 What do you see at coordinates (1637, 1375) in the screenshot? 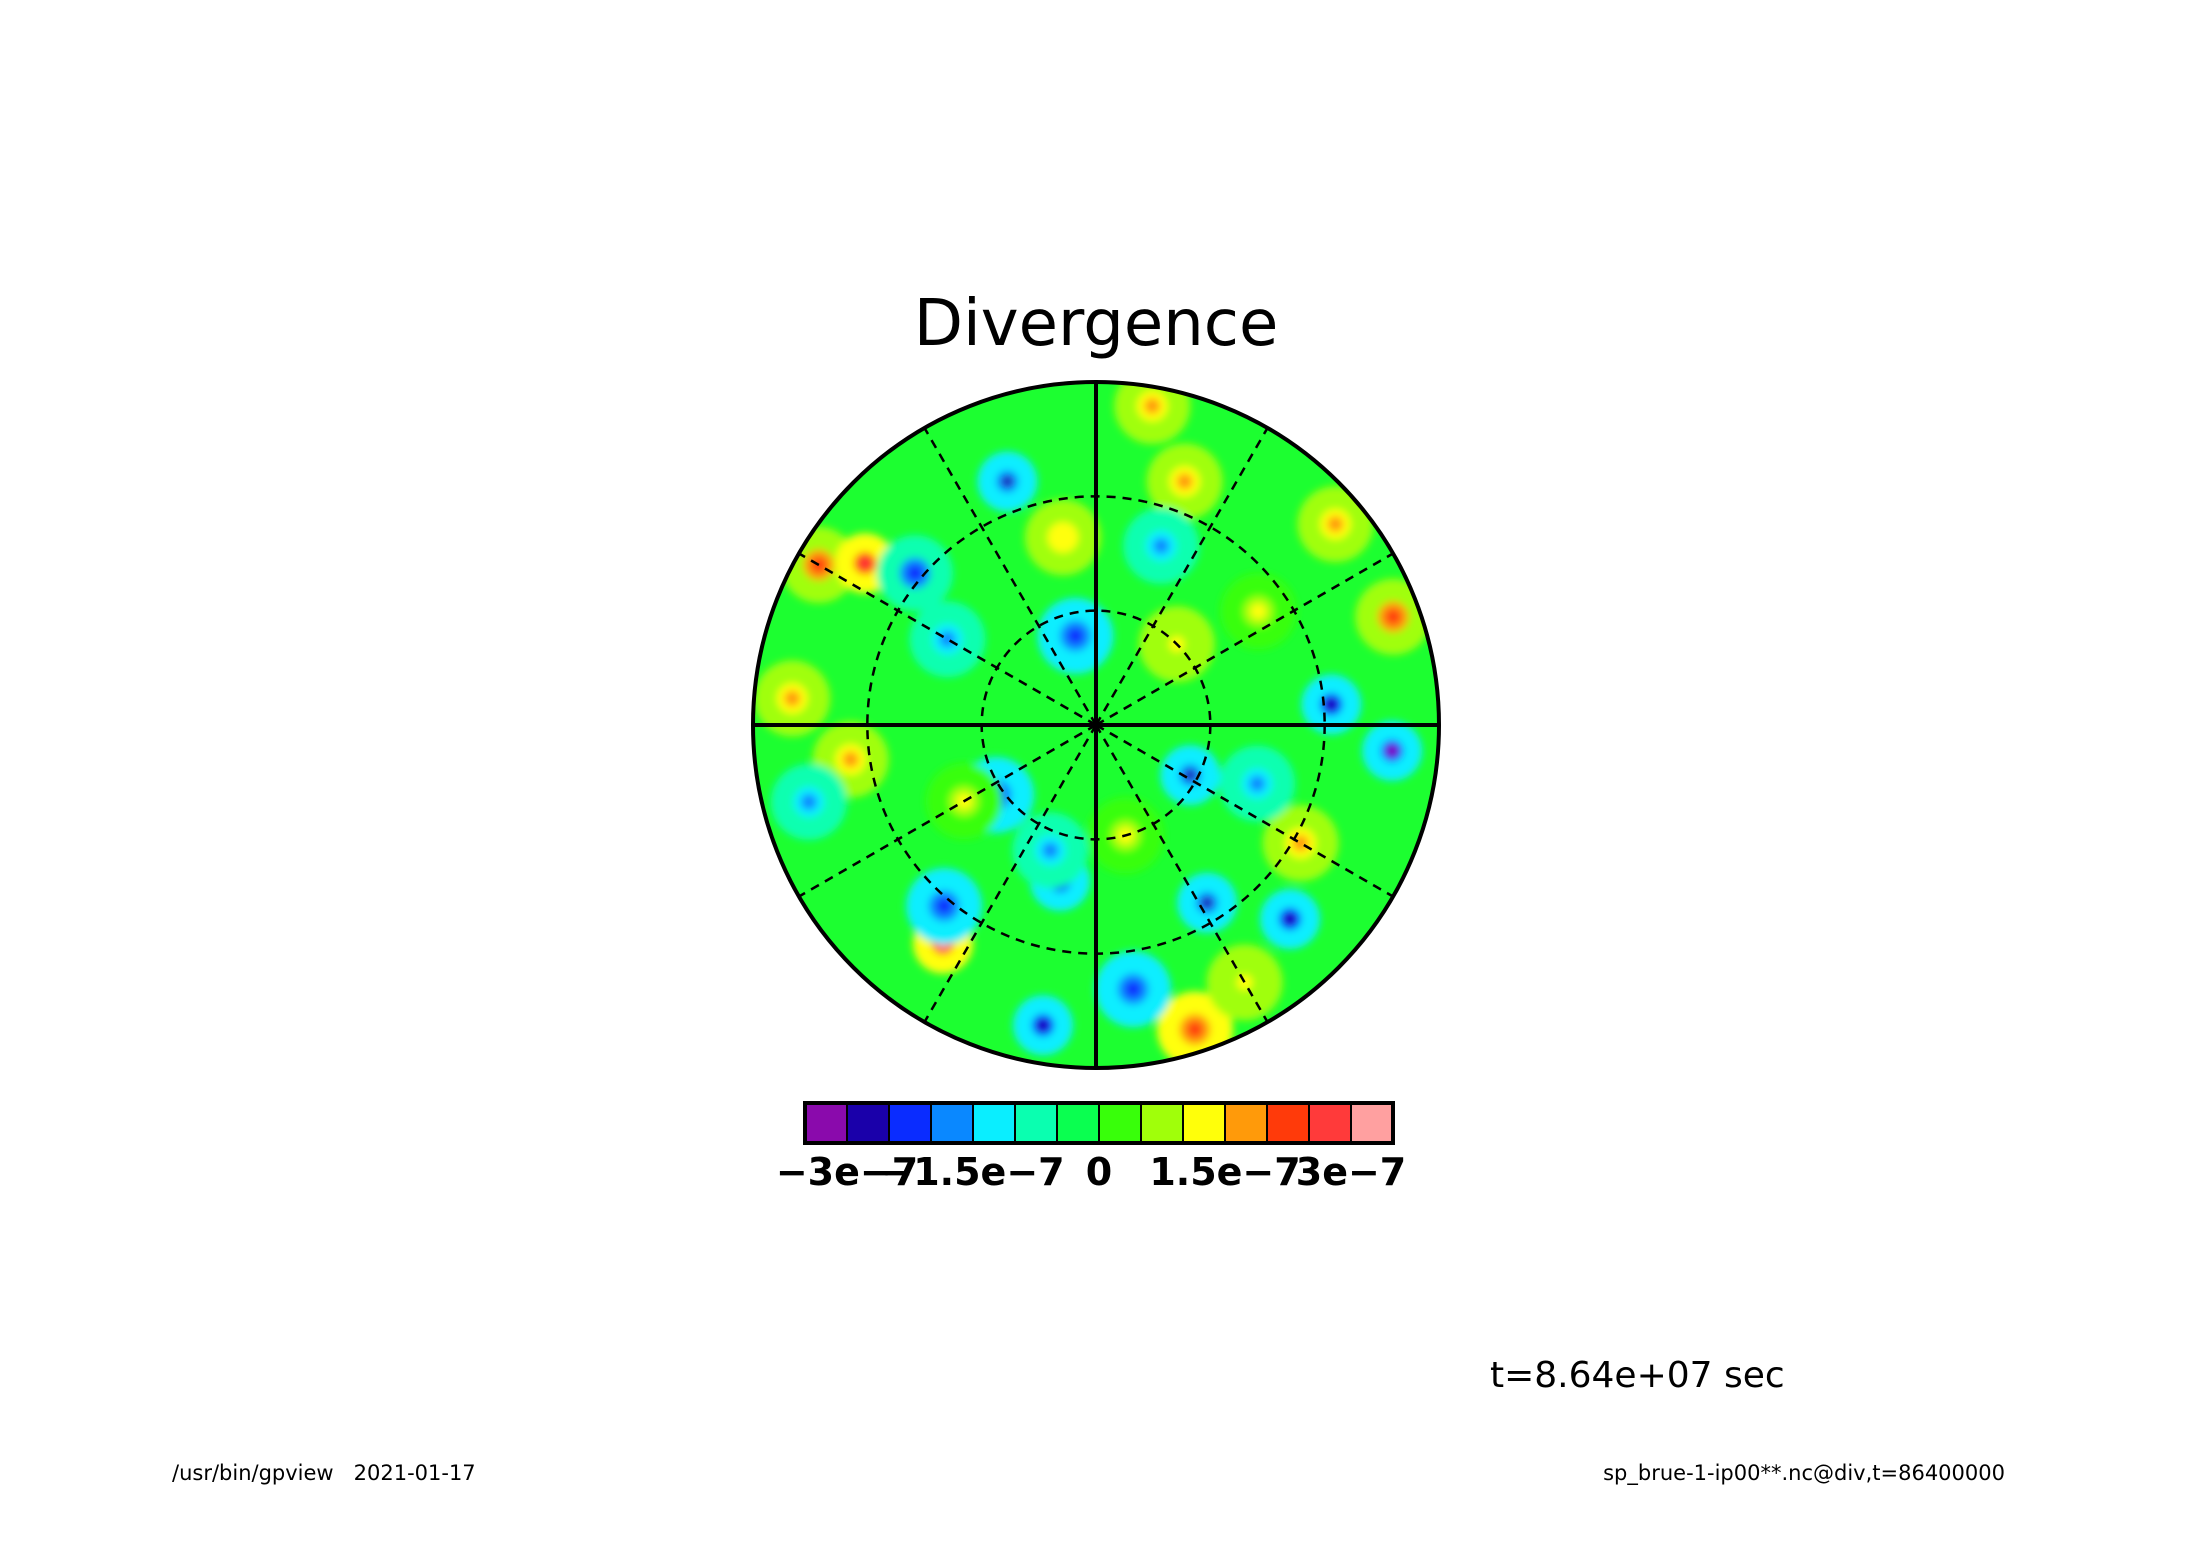
I see `time-label: t=8.64e+07 sec` at bounding box center [1637, 1375].